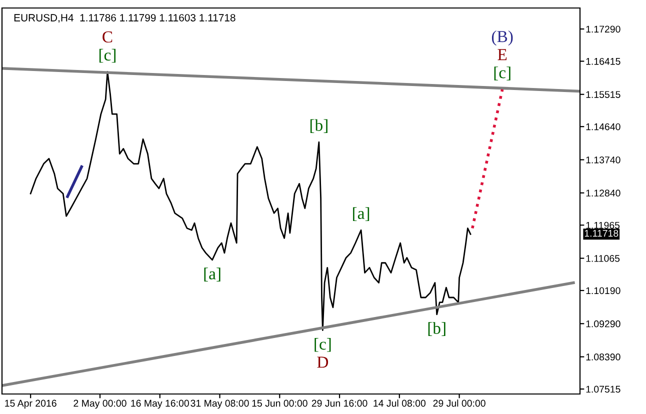  What do you see at coordinates (400, 403) in the screenshot?
I see `x-tick-label: 14 Jul 08:00` at bounding box center [400, 403].